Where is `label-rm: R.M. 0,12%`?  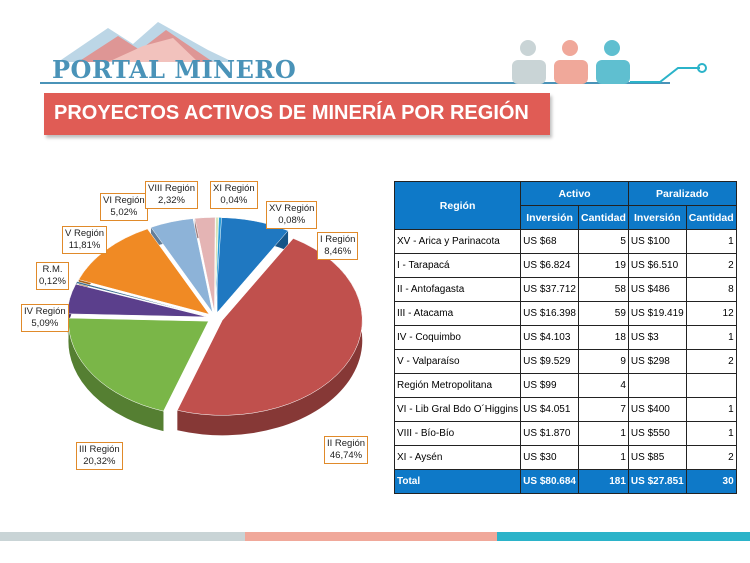
label-rm: R.M. 0,12% is located at coordinates (52, 276).